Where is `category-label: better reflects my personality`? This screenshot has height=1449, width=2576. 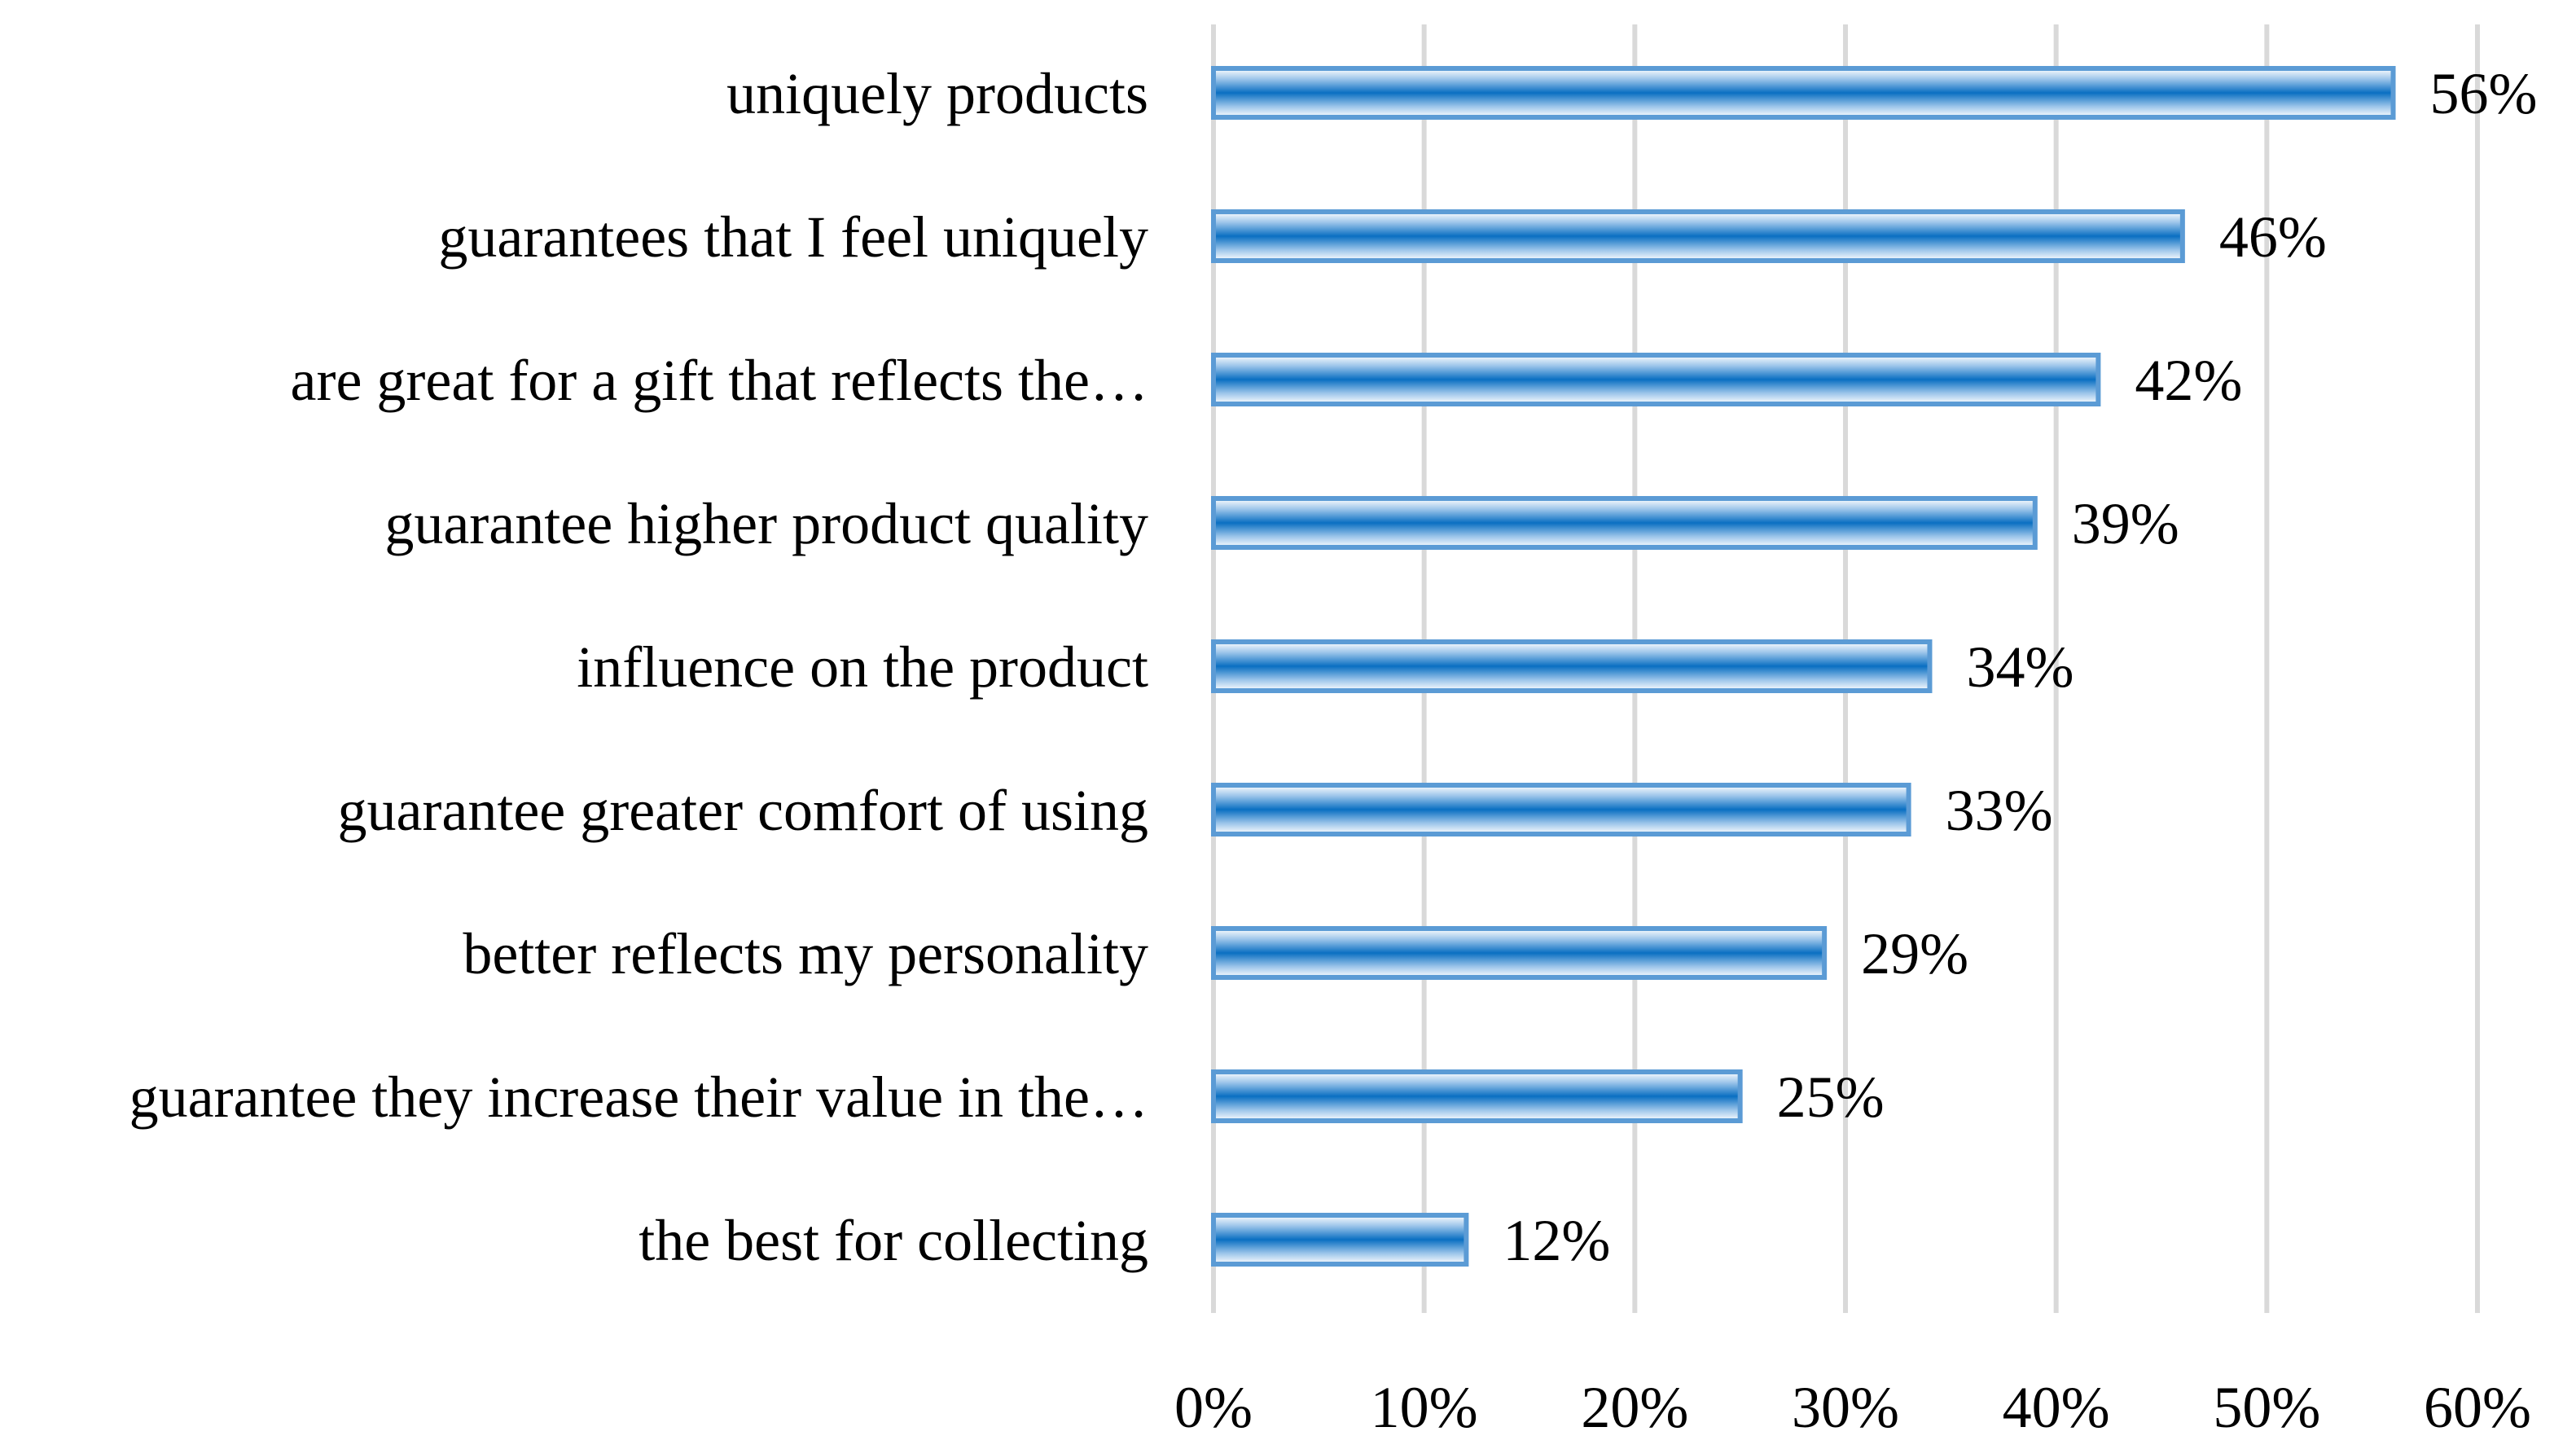 category-label: better reflects my personality is located at coordinates (805, 953).